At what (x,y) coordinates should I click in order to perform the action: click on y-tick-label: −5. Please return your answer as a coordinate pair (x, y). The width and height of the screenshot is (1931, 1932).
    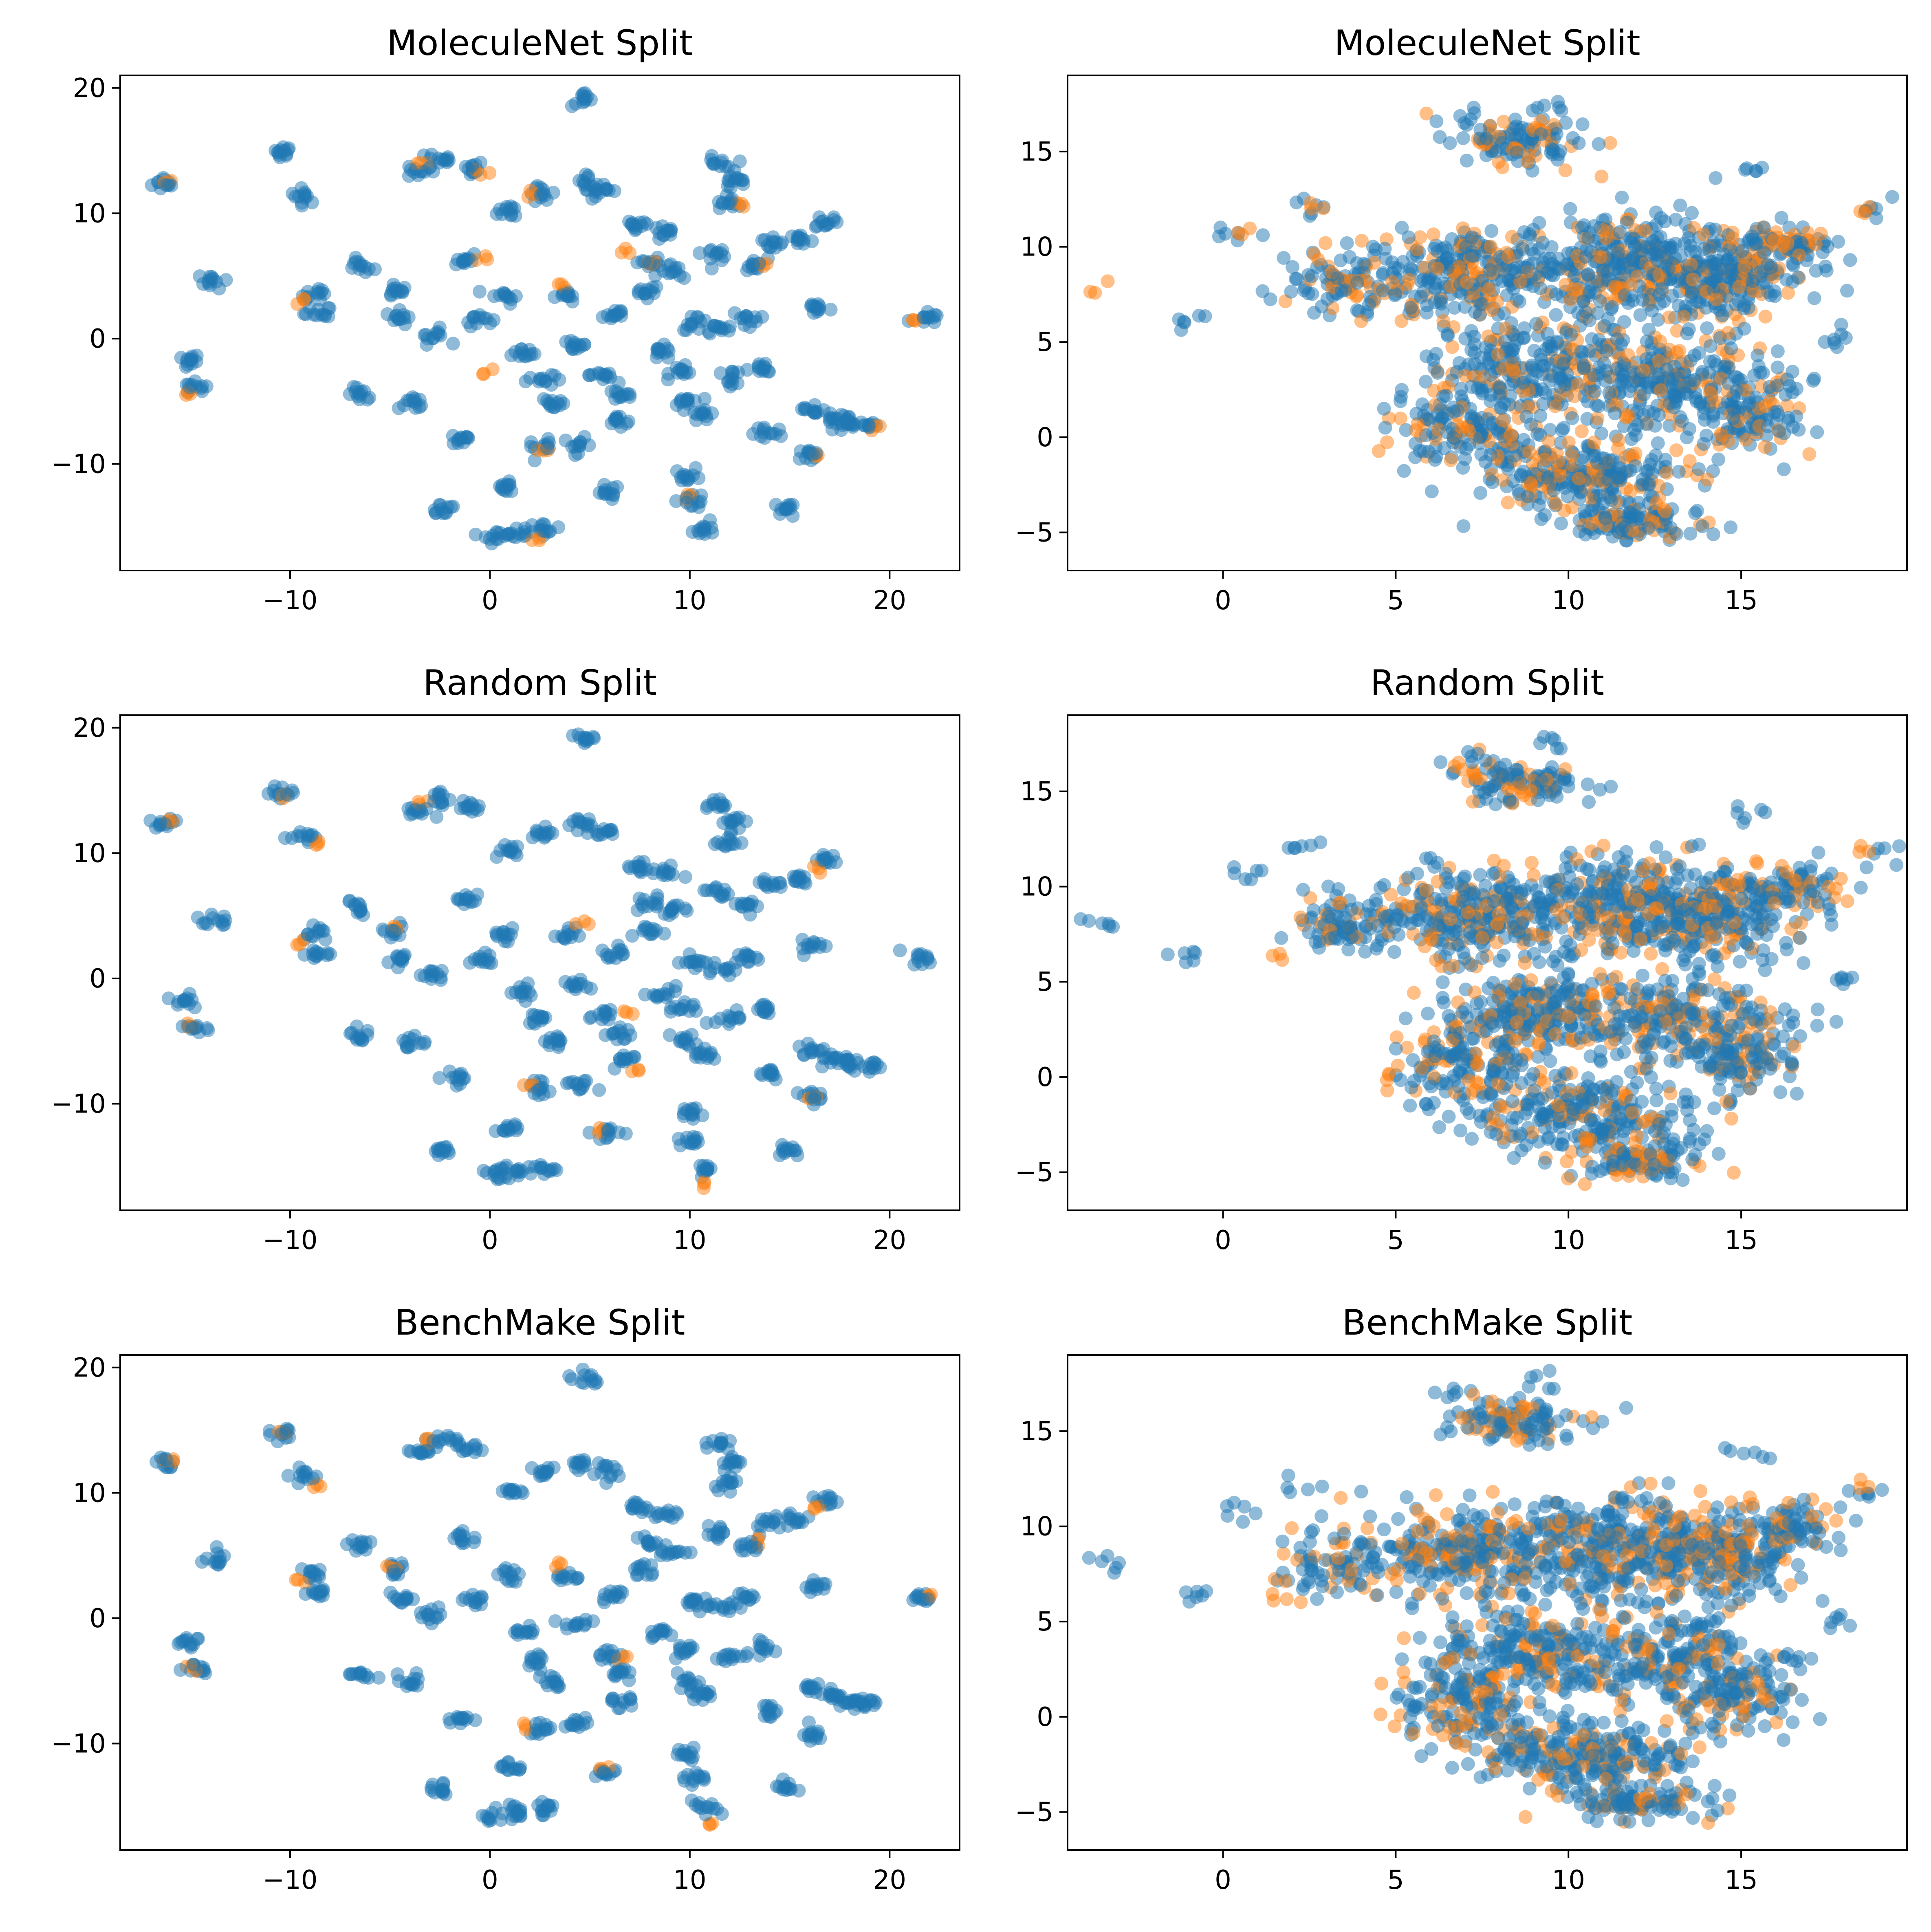
    Looking at the image, I should click on (1034, 533).